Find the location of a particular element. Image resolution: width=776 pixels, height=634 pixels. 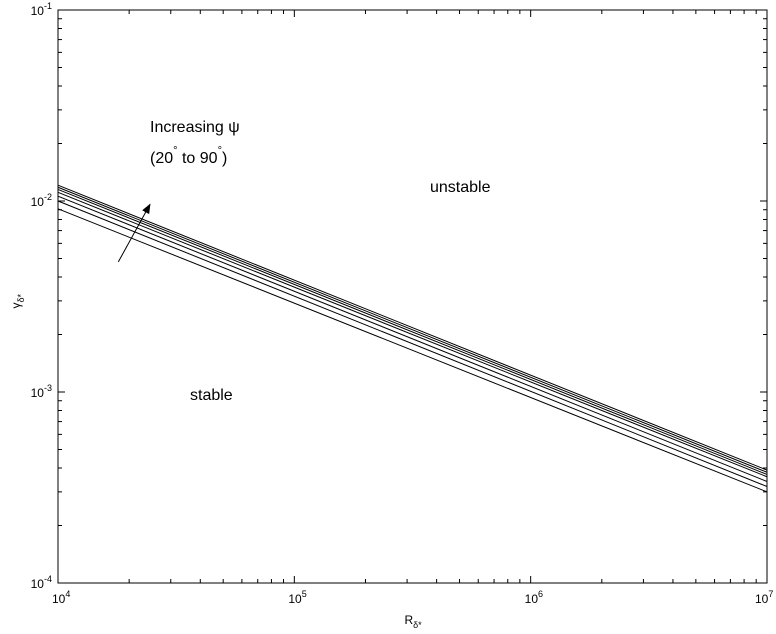

x-axis-label: Rδ* is located at coordinates (414, 621).